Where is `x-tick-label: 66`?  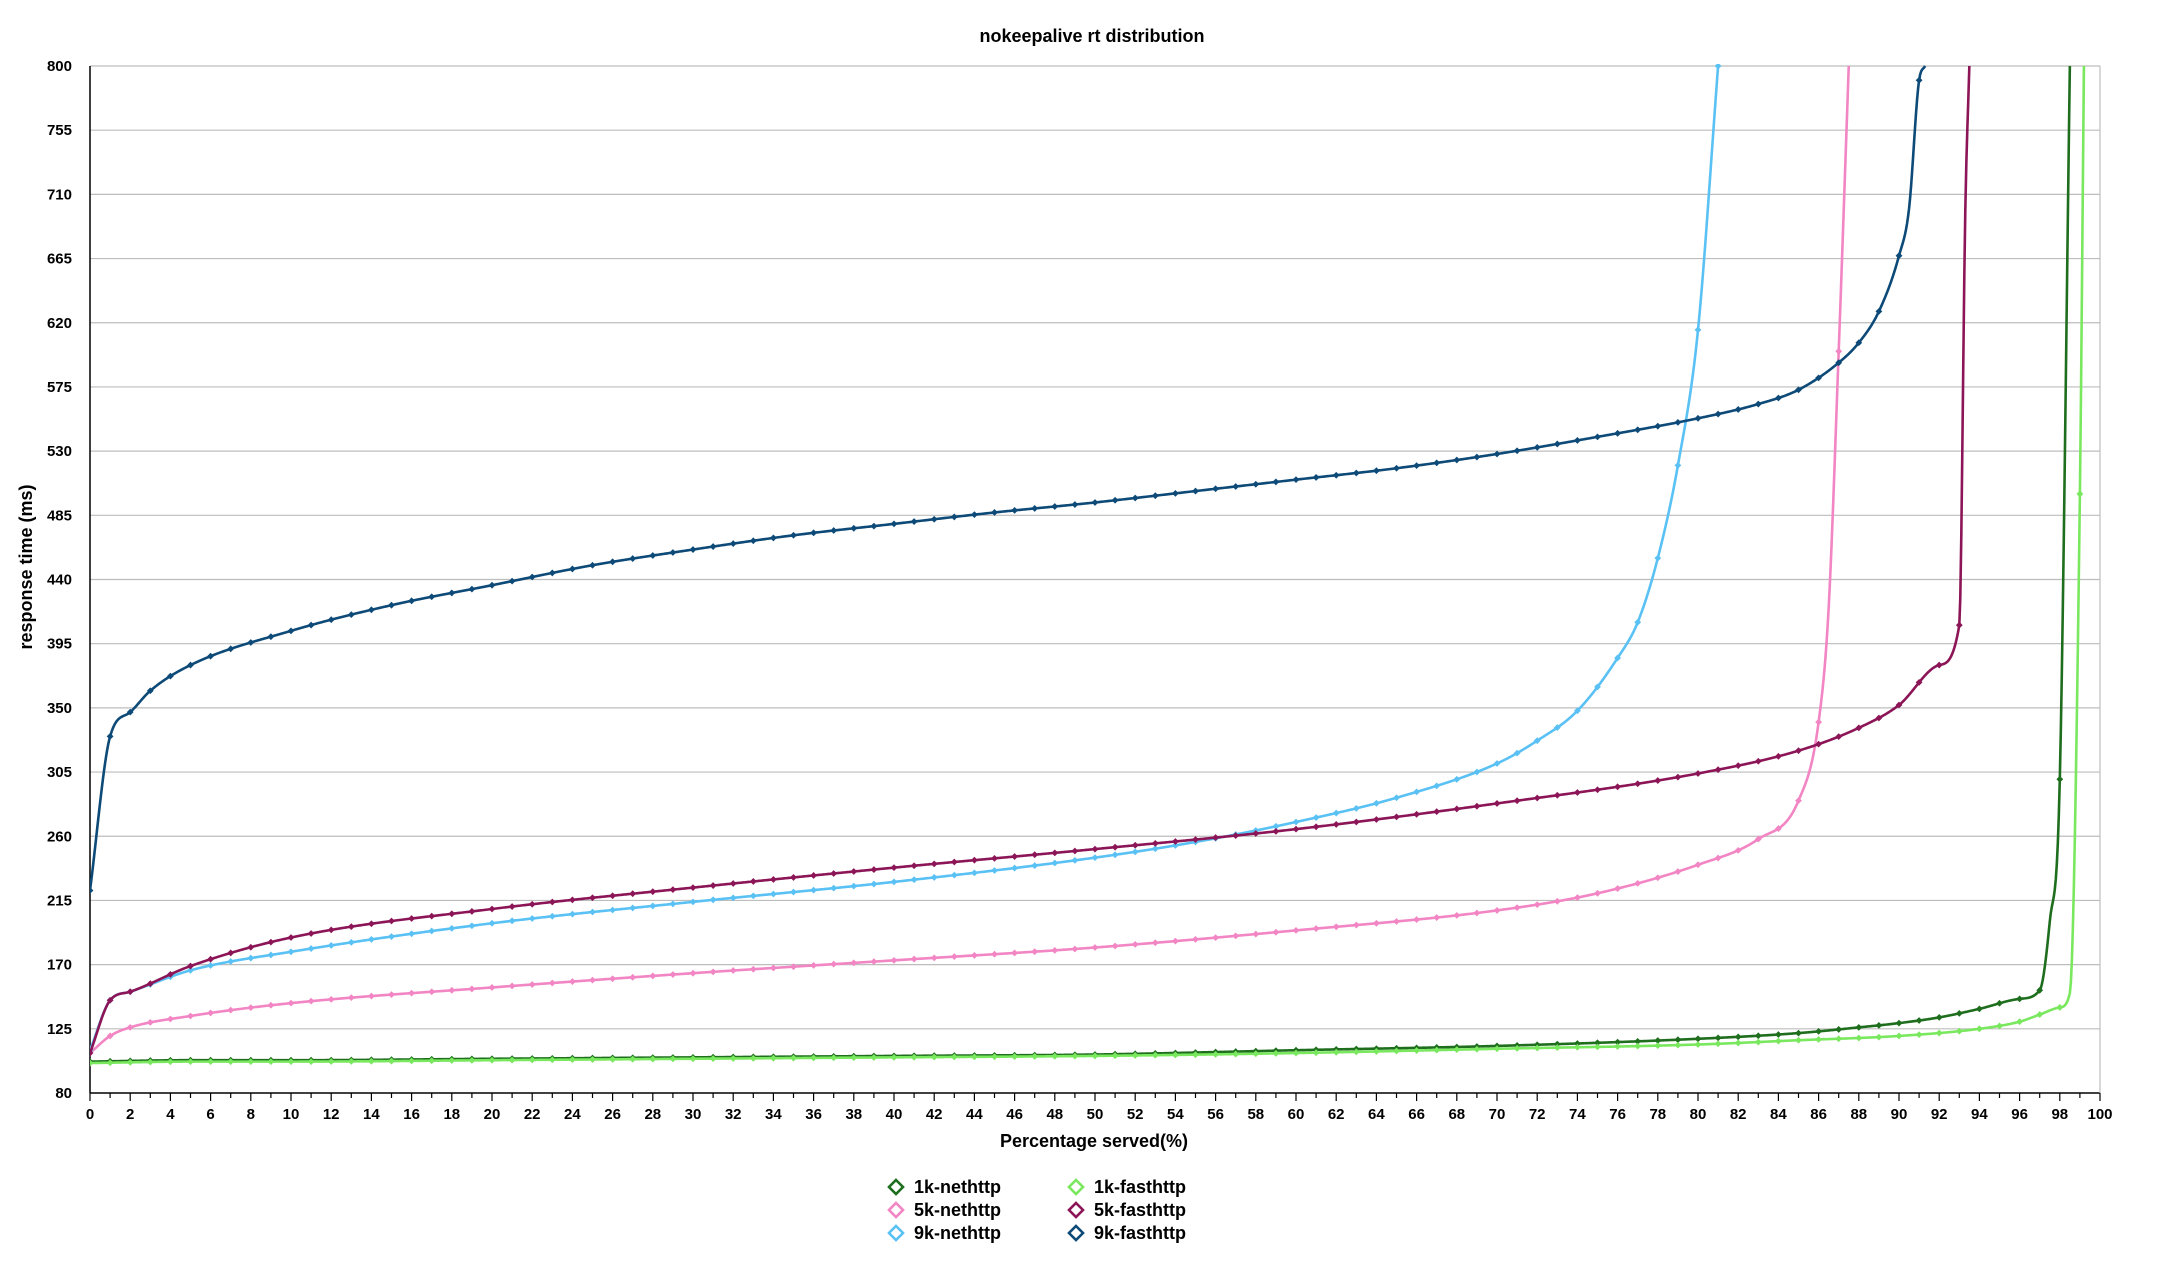 x-tick-label: 66 is located at coordinates (1416, 1114).